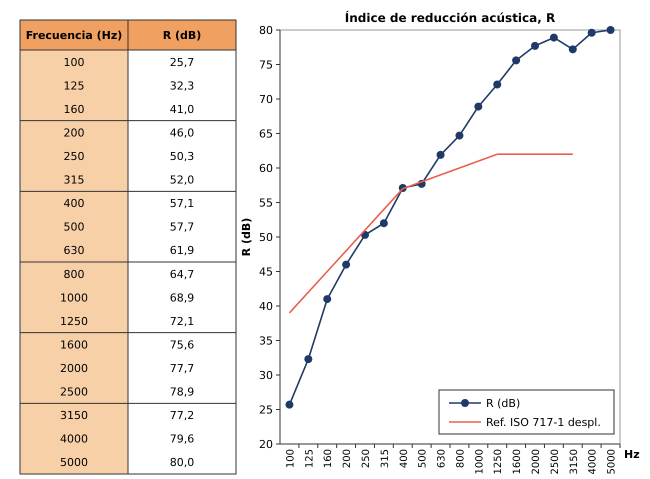  Describe the element at coordinates (182, 415) in the screenshot. I see `text: 77,2` at that location.